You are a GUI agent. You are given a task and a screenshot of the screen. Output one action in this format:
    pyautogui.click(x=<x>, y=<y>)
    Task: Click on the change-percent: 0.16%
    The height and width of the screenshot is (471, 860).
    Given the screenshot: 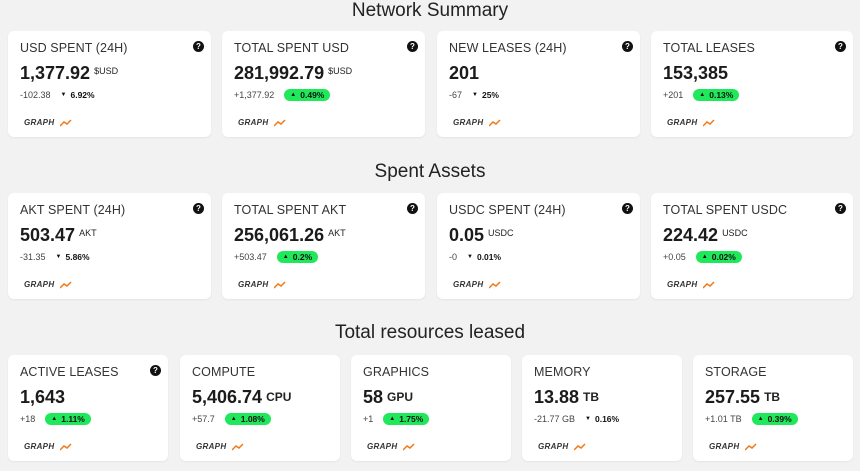 What is the action you would take?
    pyautogui.click(x=607, y=419)
    